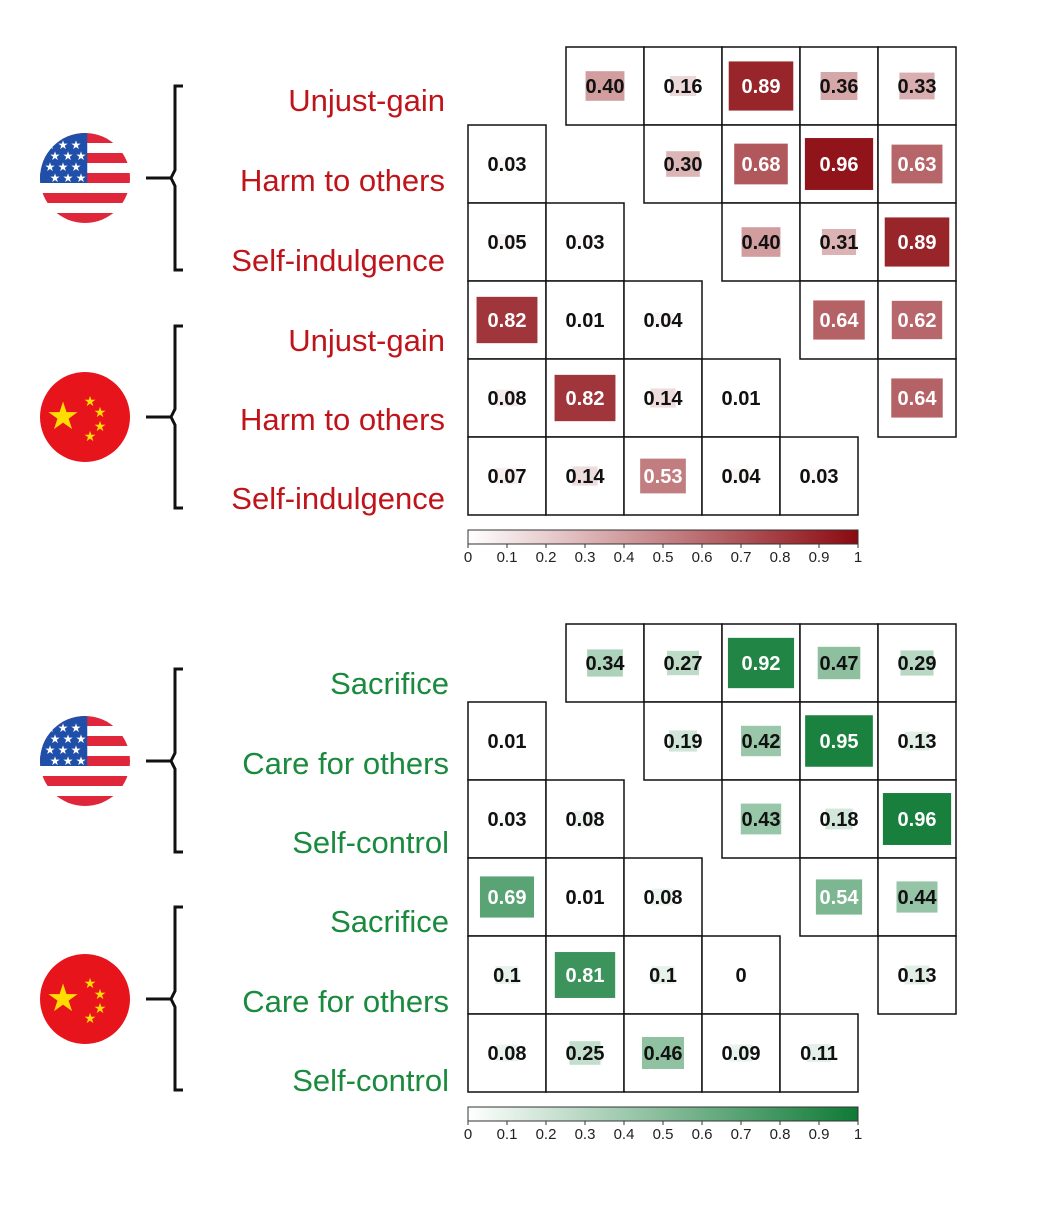 The width and height of the screenshot is (1045, 1210). I want to click on colorbar-tick-label: 1, so click(858, 1134).